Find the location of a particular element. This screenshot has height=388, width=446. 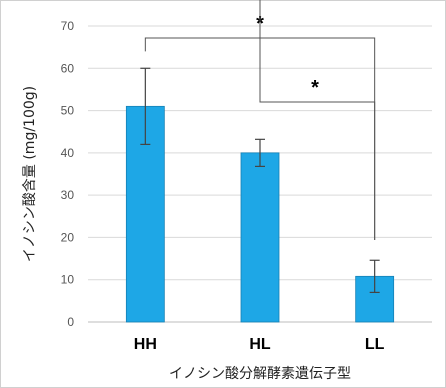

y-axis-title: イノシン酸含量 (mg/100g) is located at coordinates (30, 174).